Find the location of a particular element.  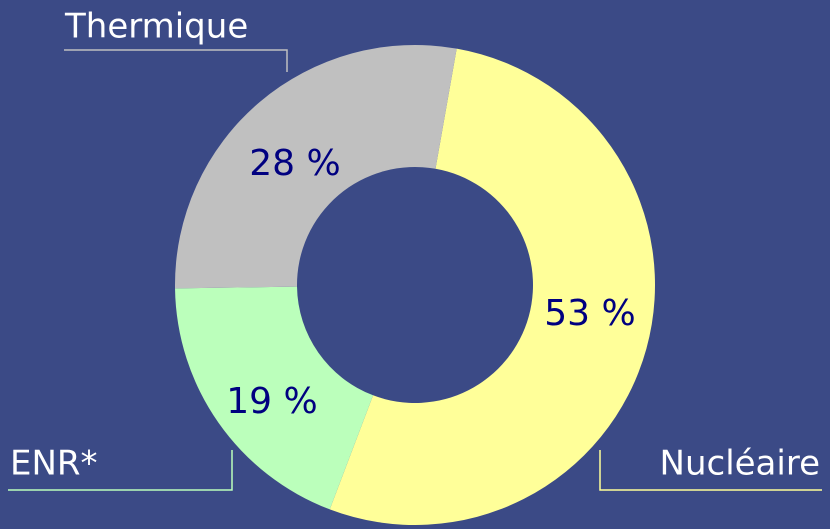

value-label: 28 % is located at coordinates (294, 163).